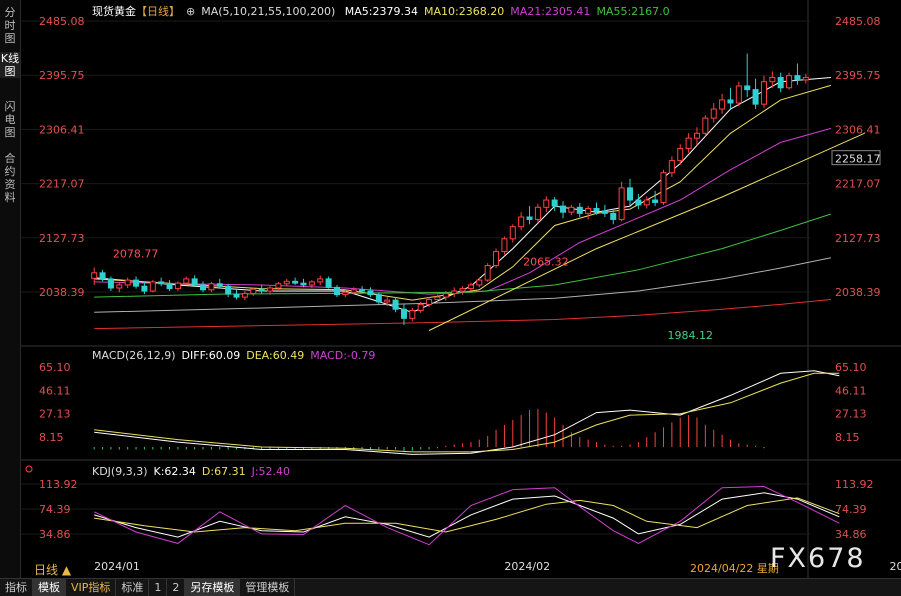 Image resolution: width=901 pixels, height=596 pixels. What do you see at coordinates (29, 469) in the screenshot?
I see `kdj-settings-icon` at bounding box center [29, 469].